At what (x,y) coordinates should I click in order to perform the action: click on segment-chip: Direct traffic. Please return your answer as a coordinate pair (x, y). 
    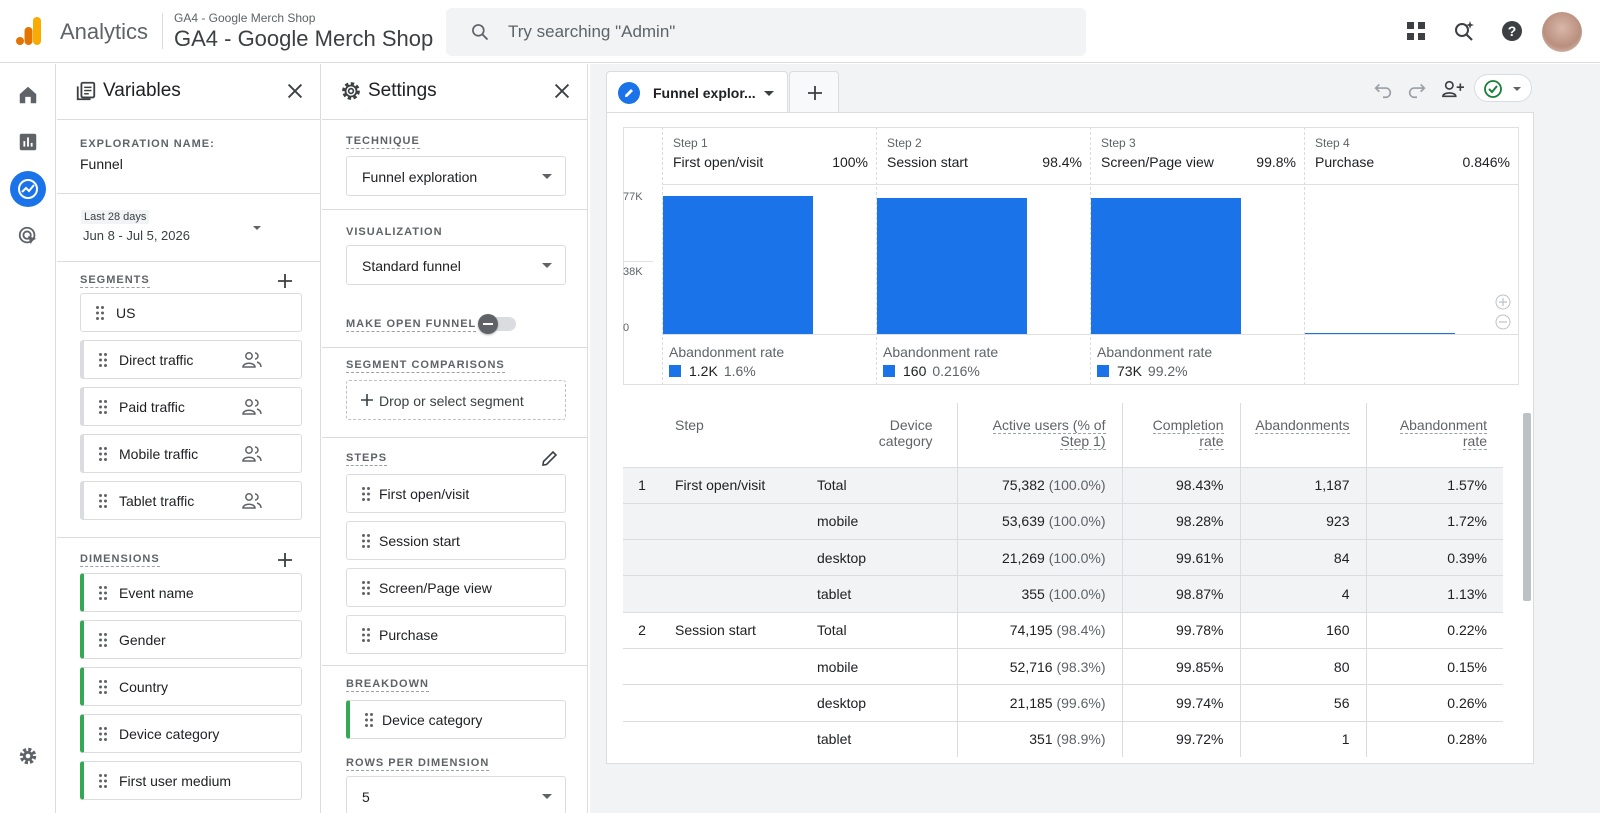
    Looking at the image, I should click on (191, 359).